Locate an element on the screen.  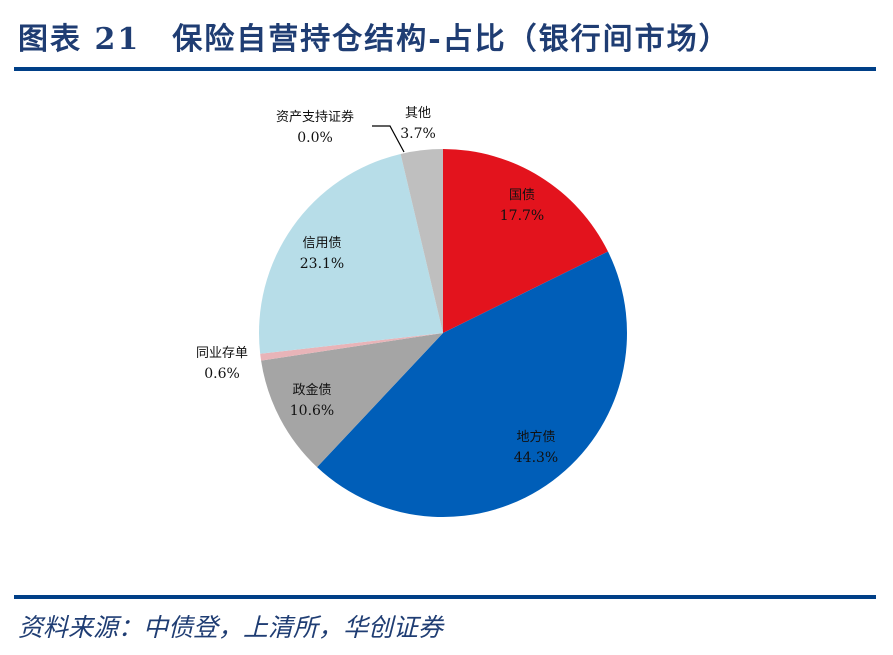
label-value: 23.1% is located at coordinates (322, 264).